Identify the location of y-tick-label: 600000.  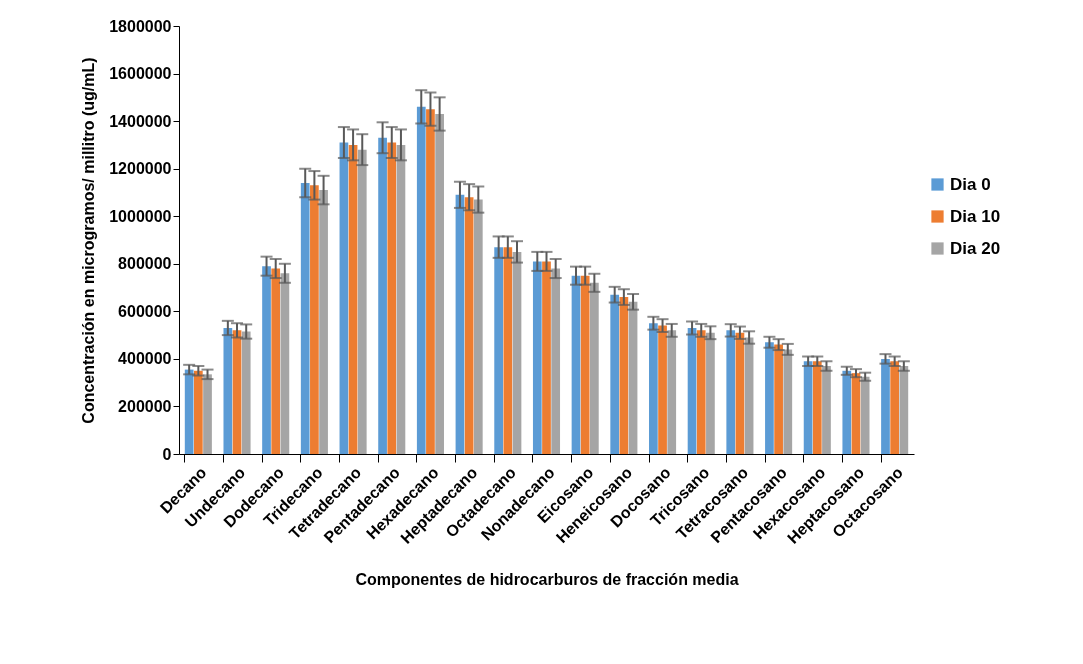
(145, 311).